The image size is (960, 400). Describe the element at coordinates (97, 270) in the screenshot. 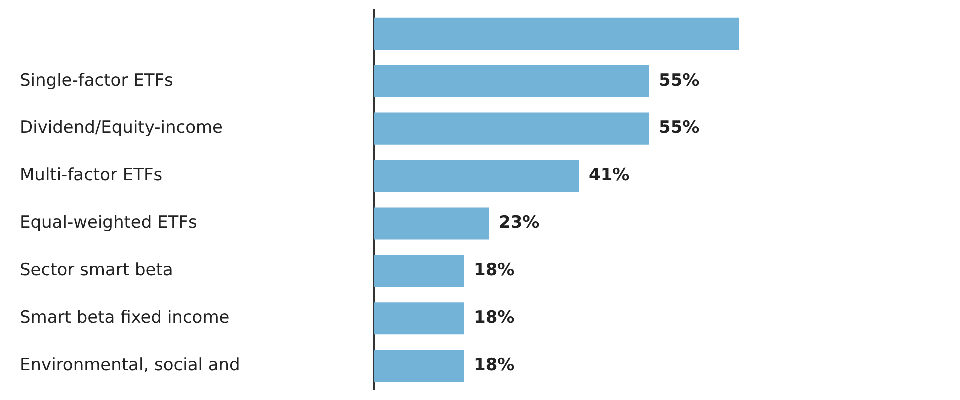

I see `y-tick-label: Sector smart beta` at that location.